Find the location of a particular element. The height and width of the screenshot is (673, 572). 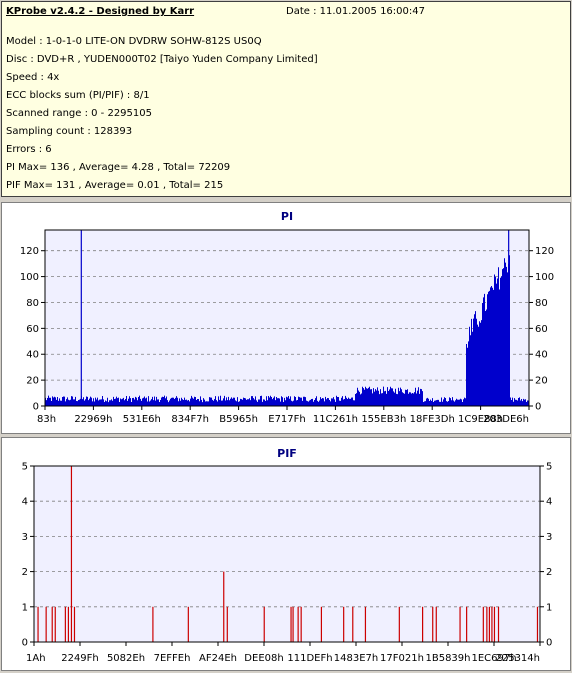

x-tick-label: B5965h is located at coordinates (238, 419).